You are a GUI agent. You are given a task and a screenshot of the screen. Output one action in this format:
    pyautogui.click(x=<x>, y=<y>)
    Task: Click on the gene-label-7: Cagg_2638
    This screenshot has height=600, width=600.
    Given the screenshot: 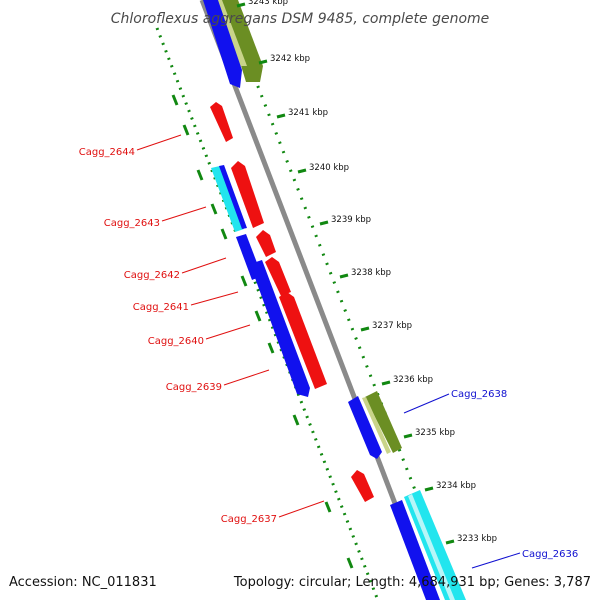 What is the action you would take?
    pyautogui.click(x=479, y=394)
    